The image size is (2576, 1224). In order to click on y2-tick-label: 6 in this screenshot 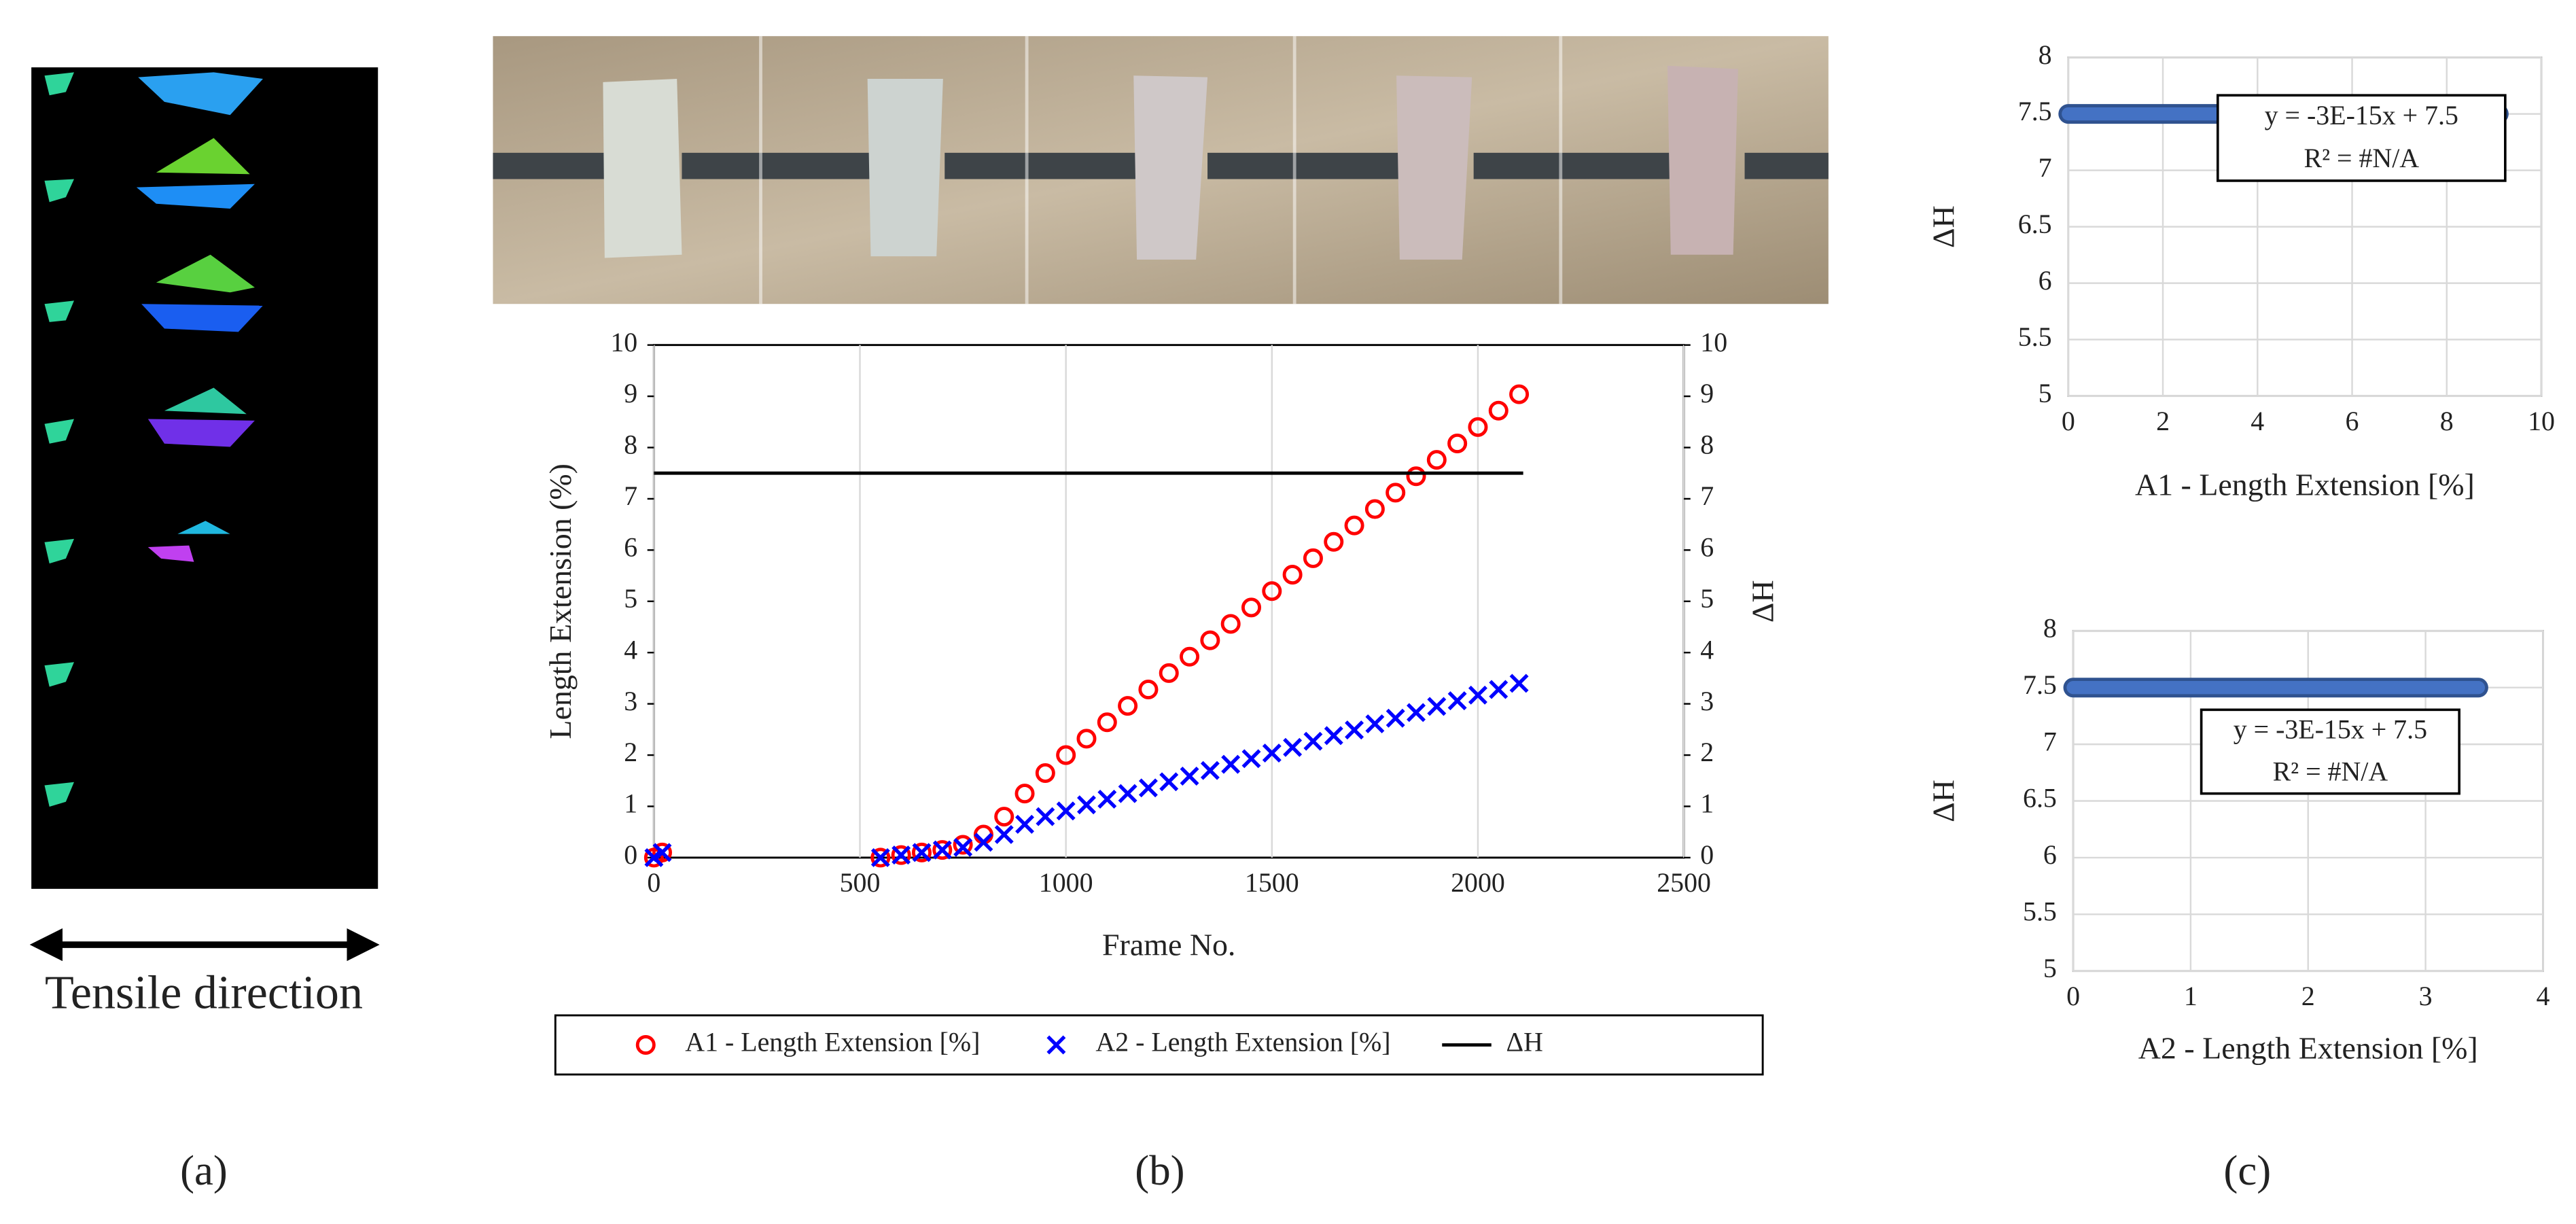, I will do `click(1707, 547)`.